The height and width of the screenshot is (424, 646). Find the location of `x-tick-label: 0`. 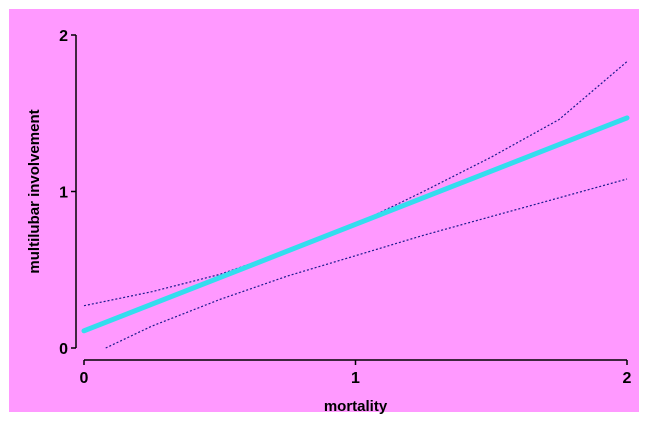

x-tick-label: 0 is located at coordinates (84, 378).